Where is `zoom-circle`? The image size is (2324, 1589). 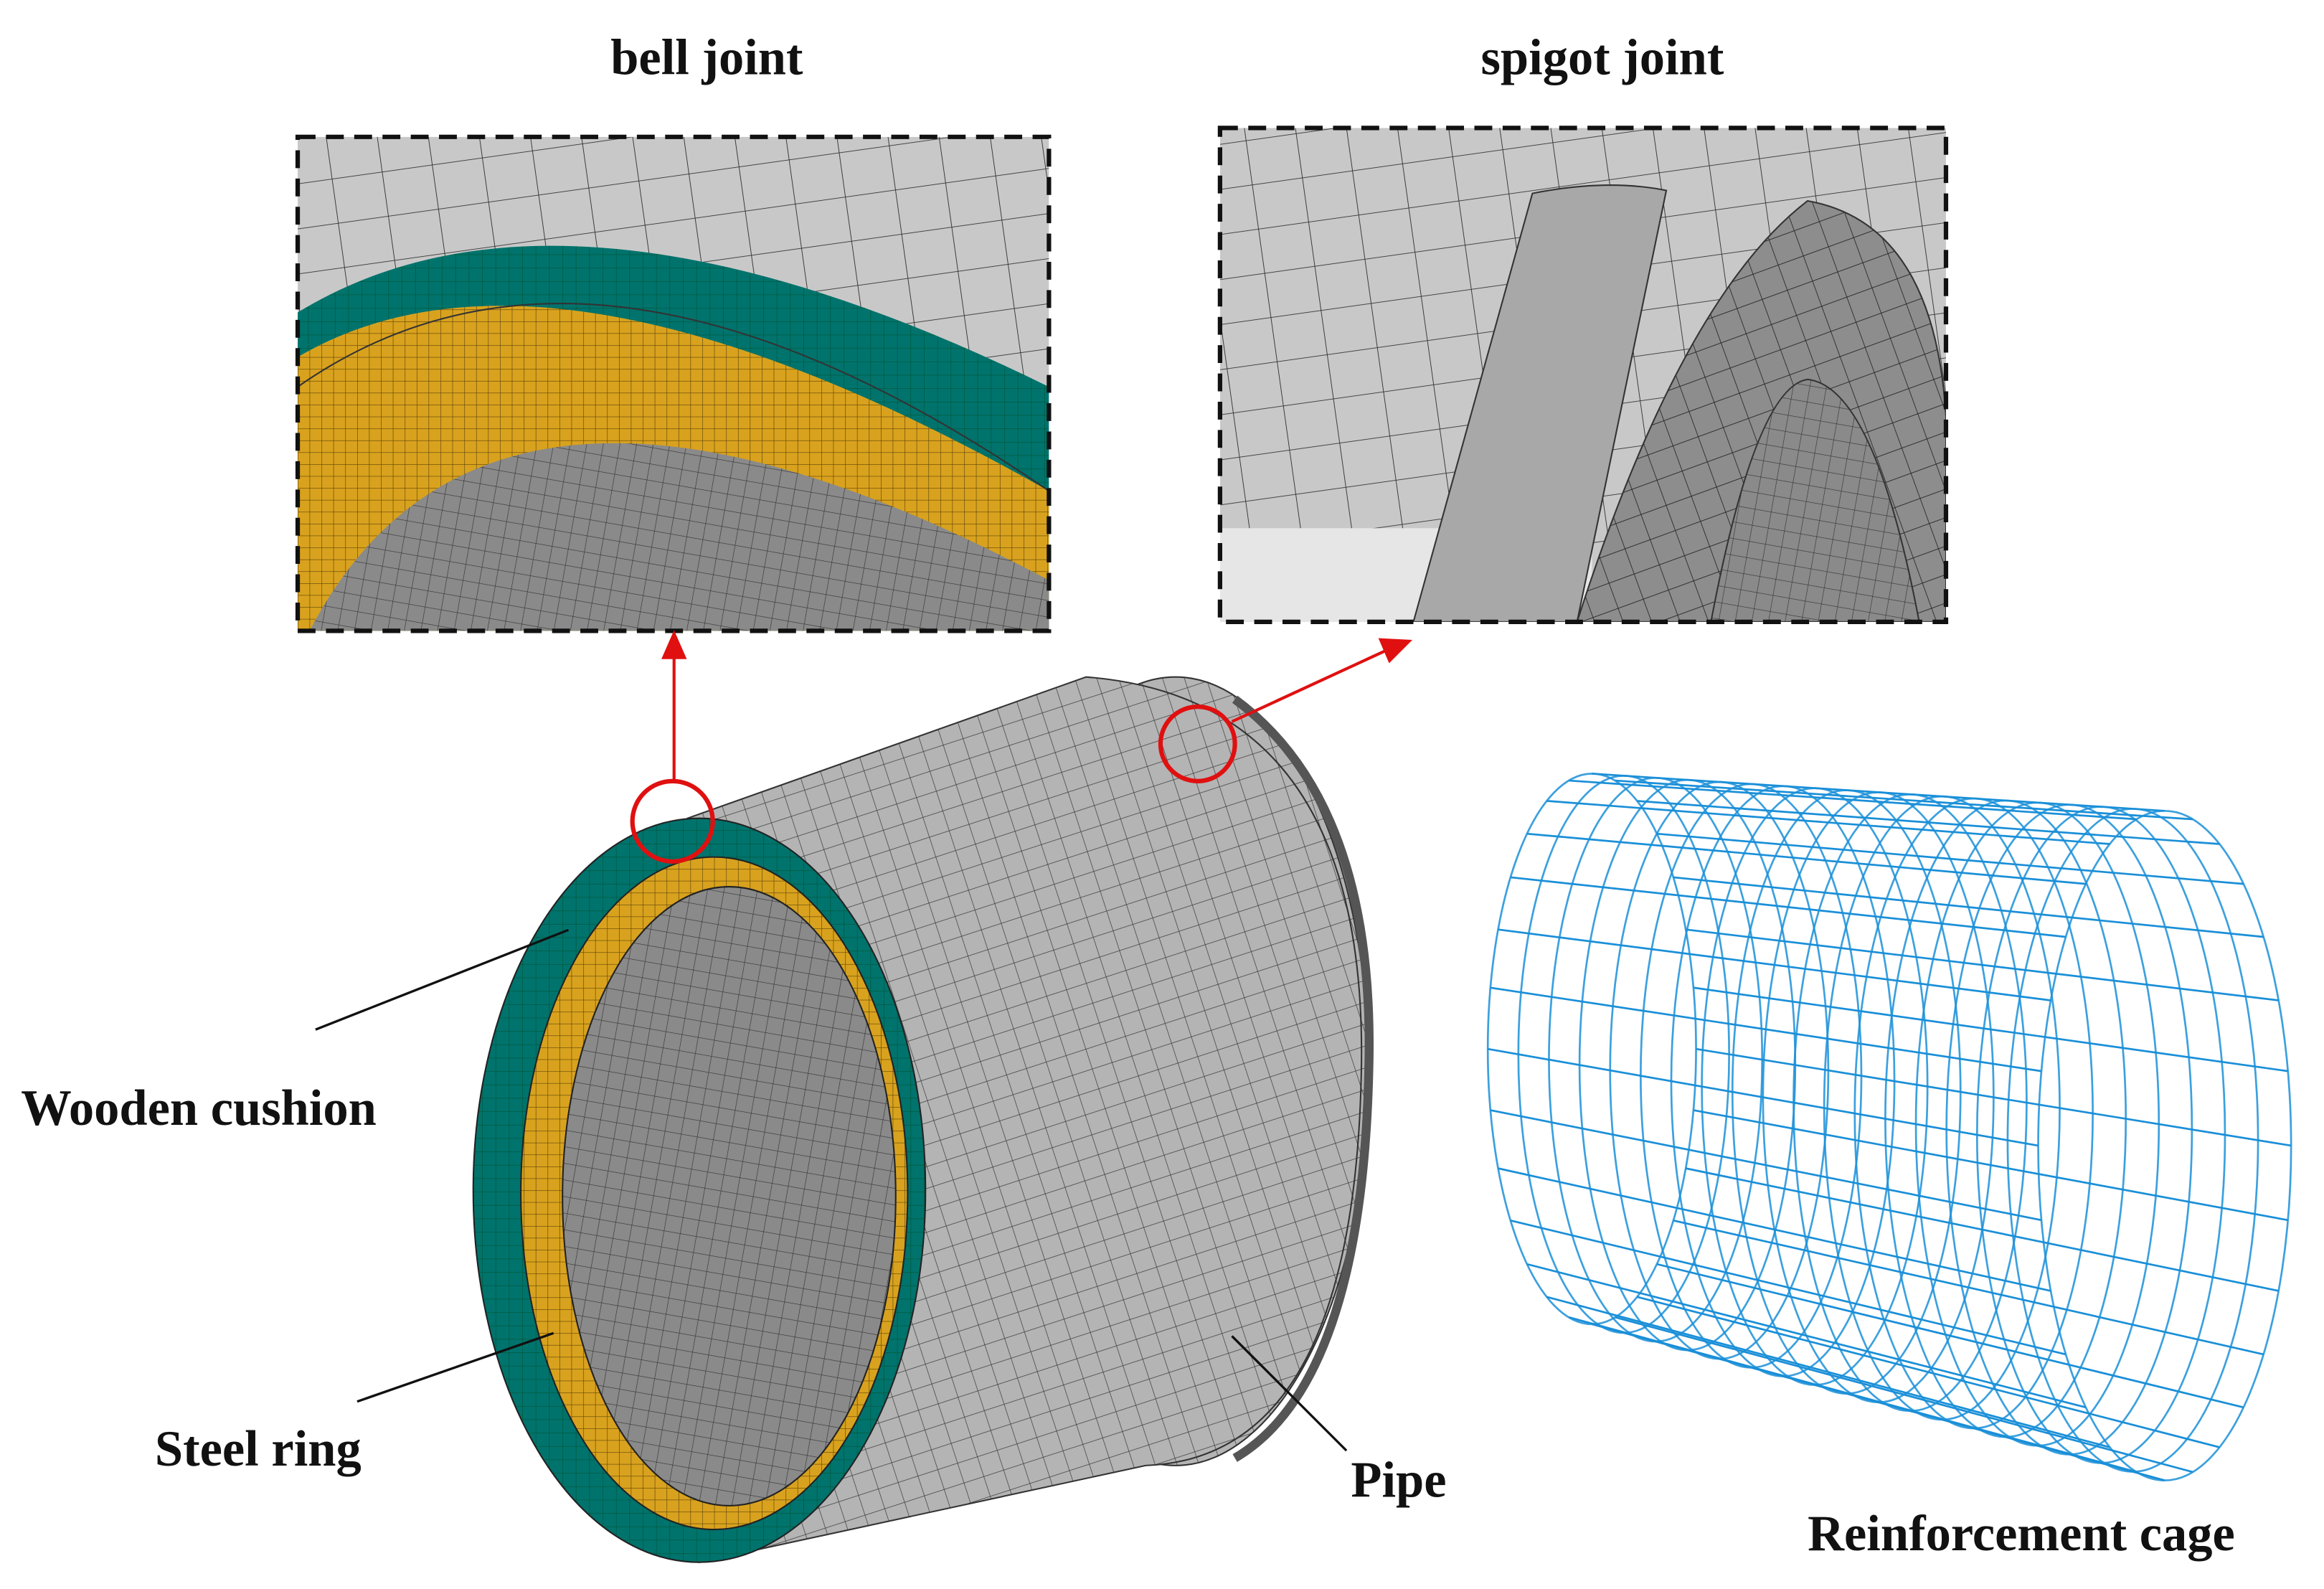
zoom-circle is located at coordinates (1197, 743).